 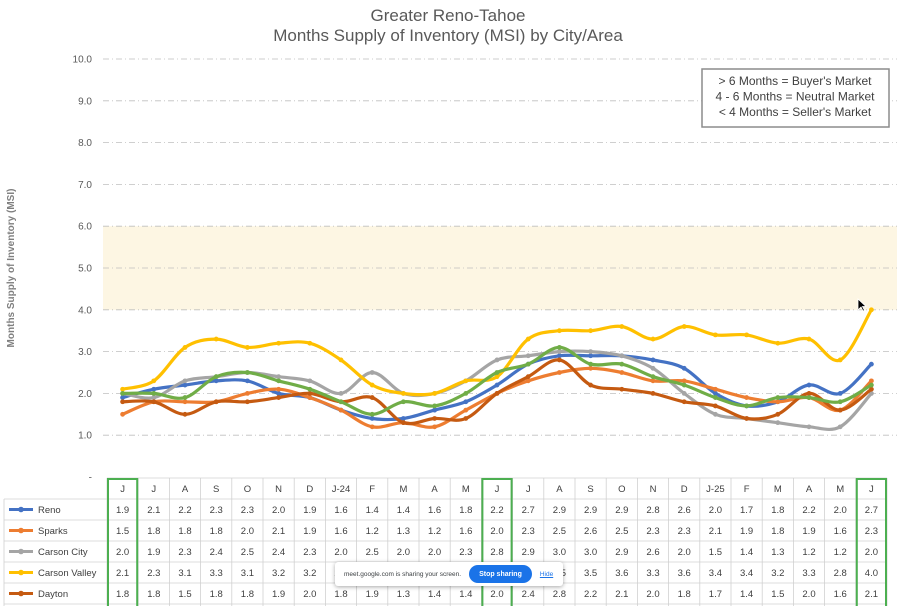 I want to click on table-cell: 3.5, so click(x=590, y=573).